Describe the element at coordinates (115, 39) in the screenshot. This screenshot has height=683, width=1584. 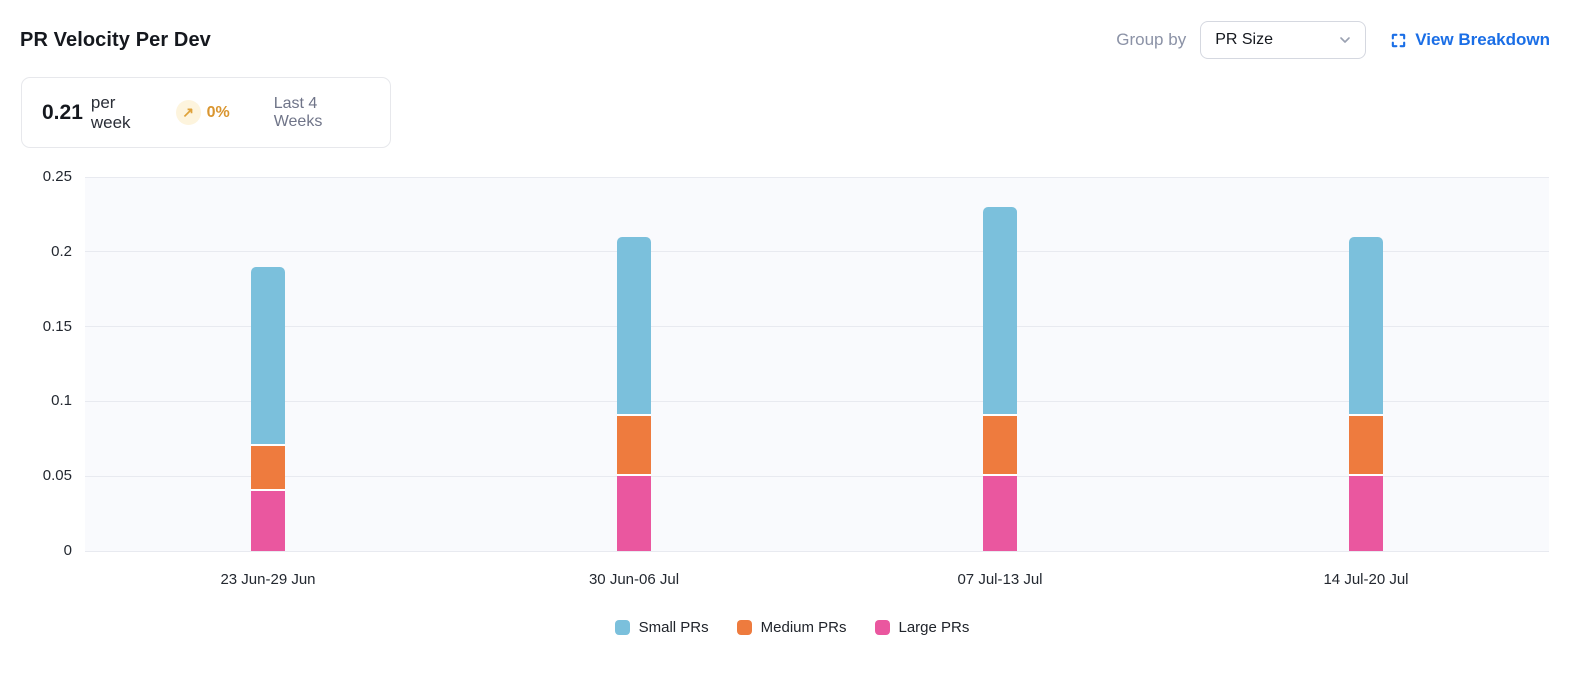
I see `page-title: PR Velocity Per Dev` at that location.